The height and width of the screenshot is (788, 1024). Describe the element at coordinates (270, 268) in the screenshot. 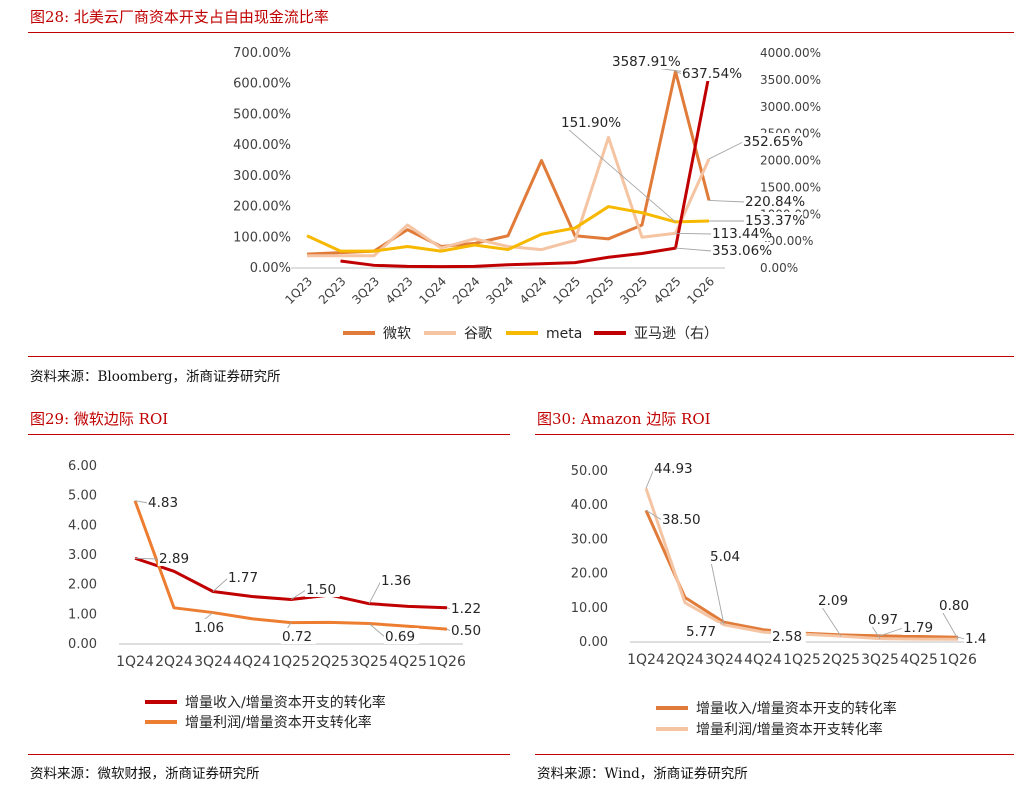

I see `y-tick-label: 0.00%` at that location.